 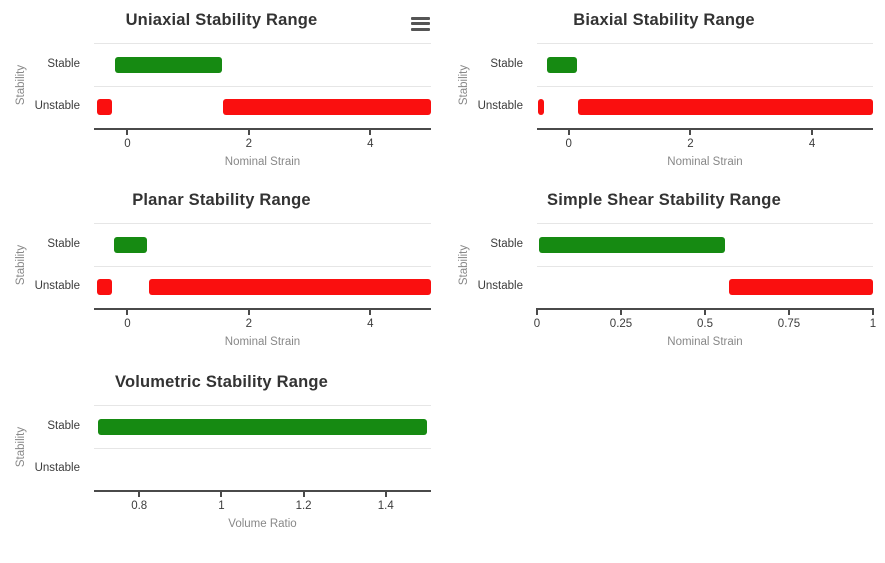 I want to click on x-axis-title: Volume Ratio, so click(x=262, y=524).